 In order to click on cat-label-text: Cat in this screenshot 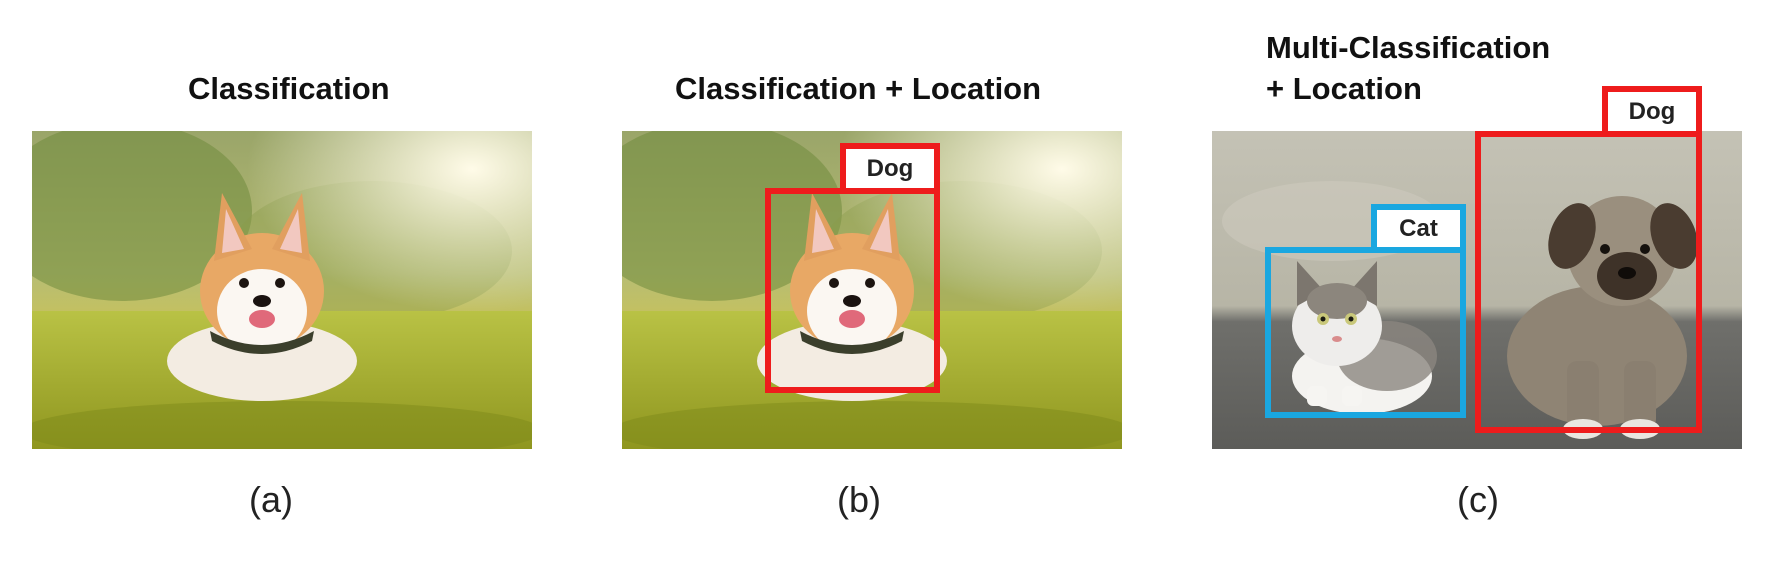, I will do `click(1418, 228)`.